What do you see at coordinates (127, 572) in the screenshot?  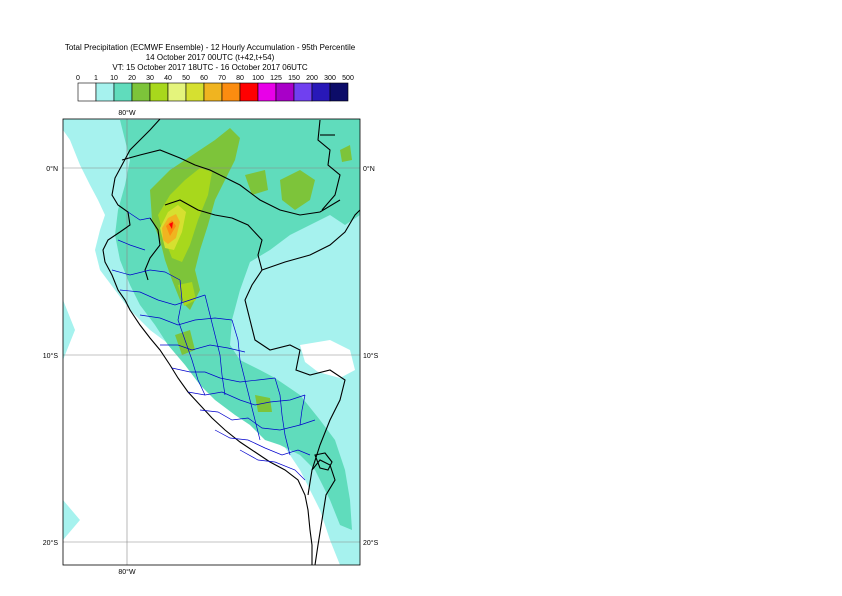 I see `lon-label-bottom: 80°W` at bounding box center [127, 572].